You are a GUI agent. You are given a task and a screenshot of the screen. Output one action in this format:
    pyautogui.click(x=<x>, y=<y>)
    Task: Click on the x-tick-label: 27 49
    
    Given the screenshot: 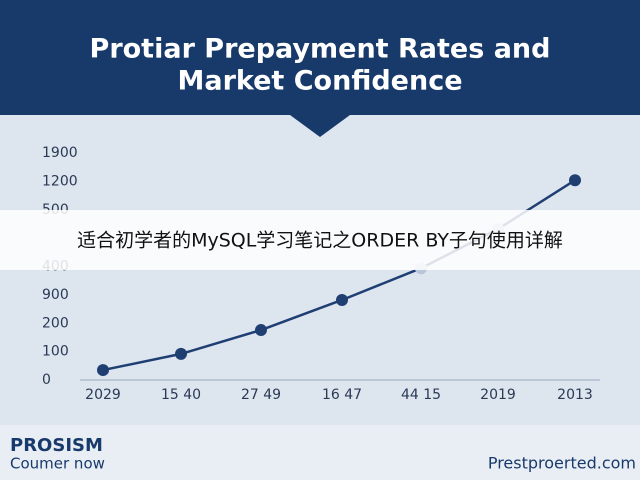 What is the action you would take?
    pyautogui.click(x=261, y=395)
    